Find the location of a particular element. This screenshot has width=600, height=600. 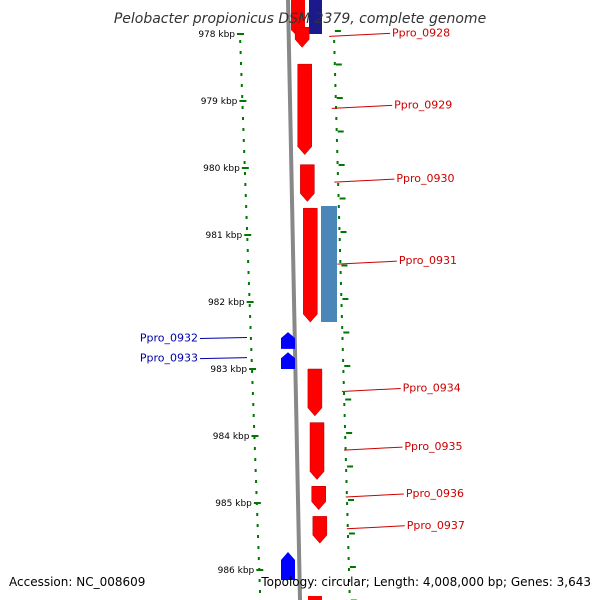

accession-label: Accession: NC_008609 is located at coordinates (77, 582).